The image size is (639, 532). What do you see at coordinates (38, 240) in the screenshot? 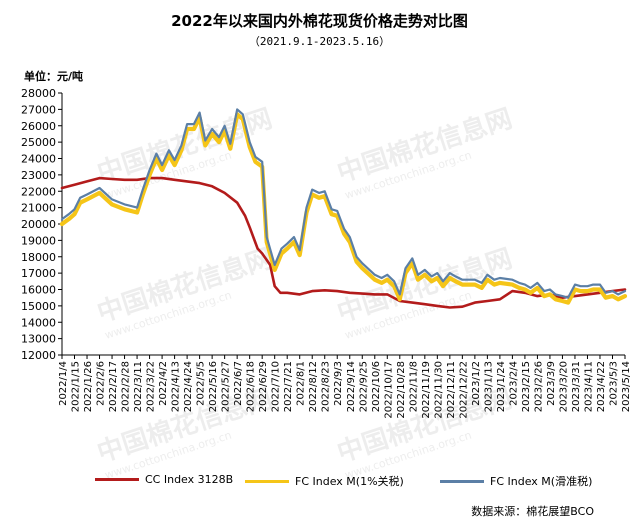
I see `y-tick-label: 19000` at bounding box center [38, 240].